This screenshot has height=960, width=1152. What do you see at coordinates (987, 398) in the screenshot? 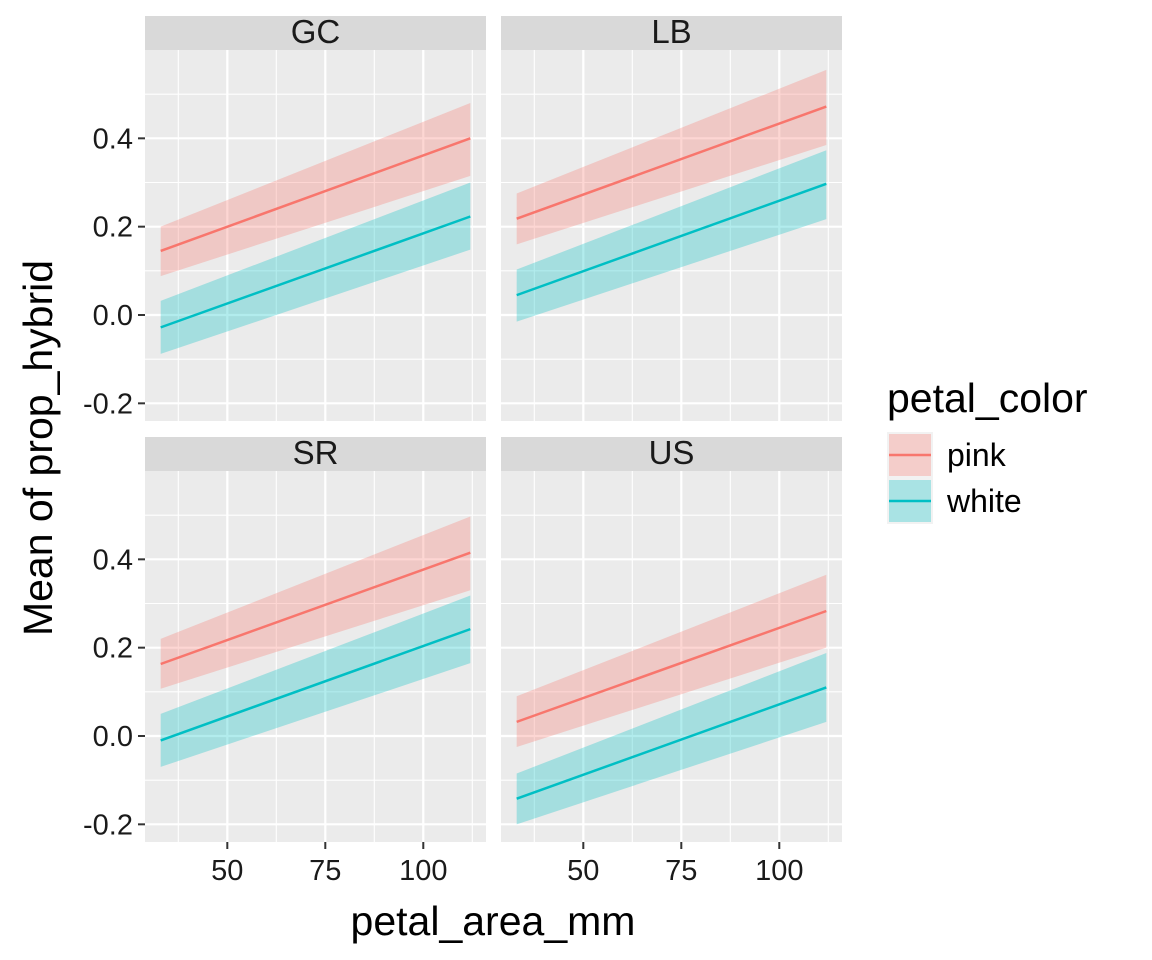
I see `legend-title: petal_color` at bounding box center [987, 398].